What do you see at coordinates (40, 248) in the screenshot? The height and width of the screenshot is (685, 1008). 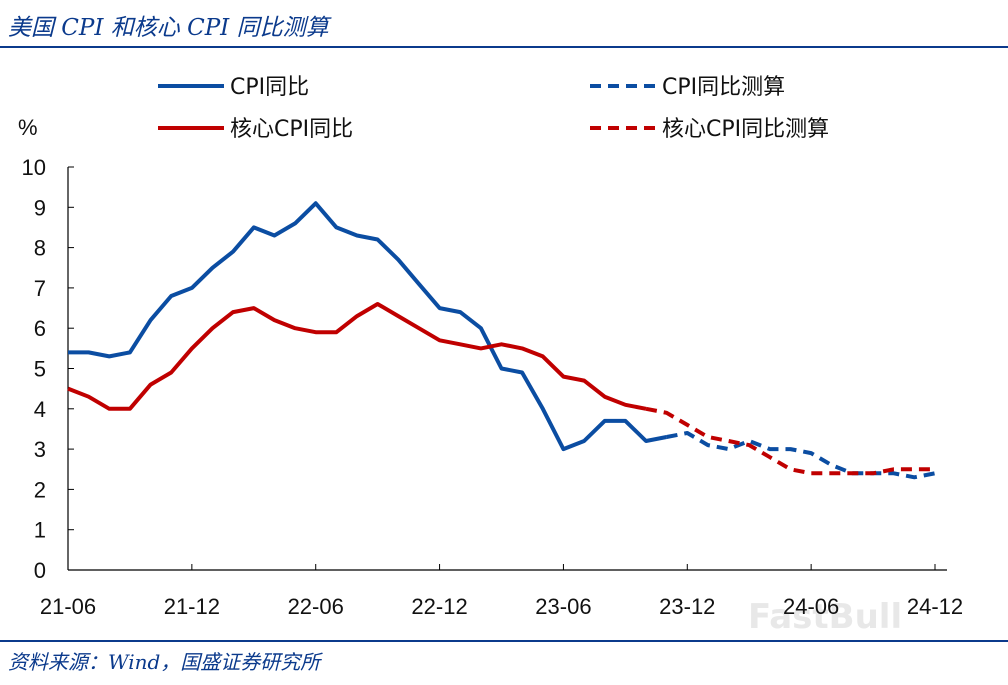 I see `y-tick-label: 8` at bounding box center [40, 248].